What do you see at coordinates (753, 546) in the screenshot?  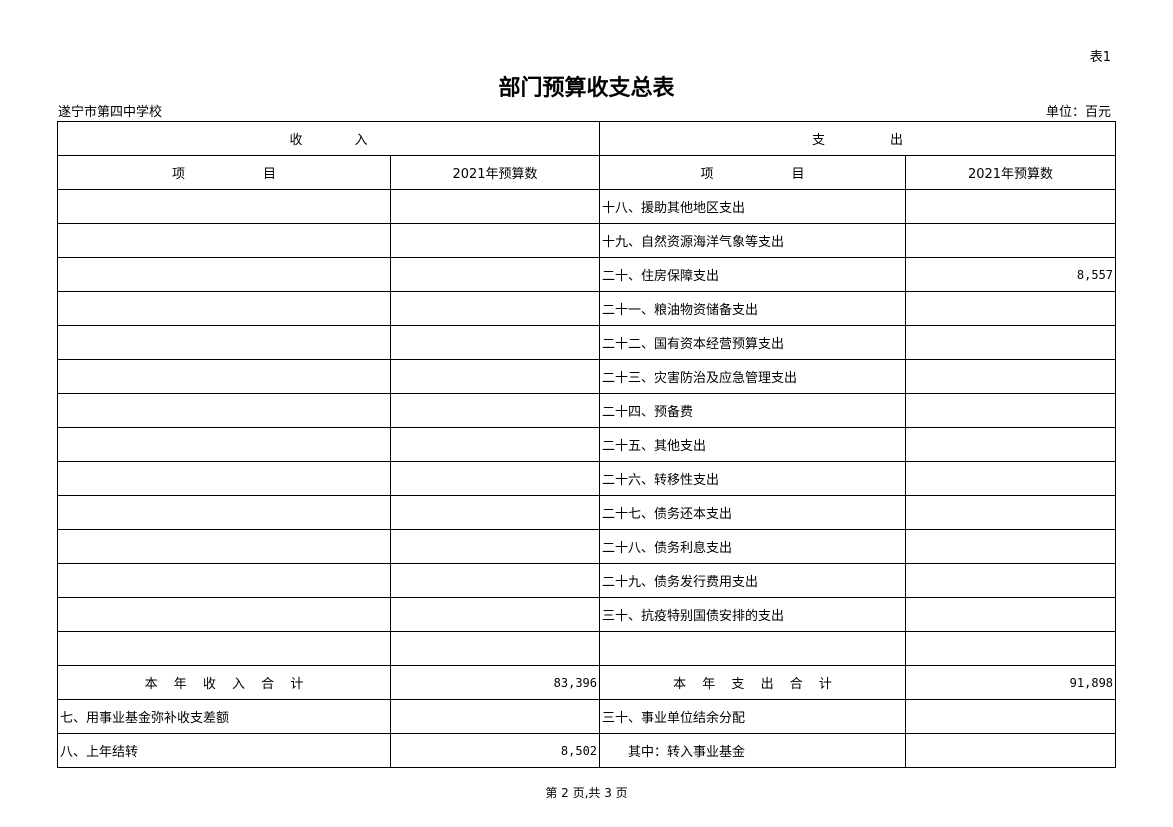 I see `expense-item: 二十八、债务利息支出` at bounding box center [753, 546].